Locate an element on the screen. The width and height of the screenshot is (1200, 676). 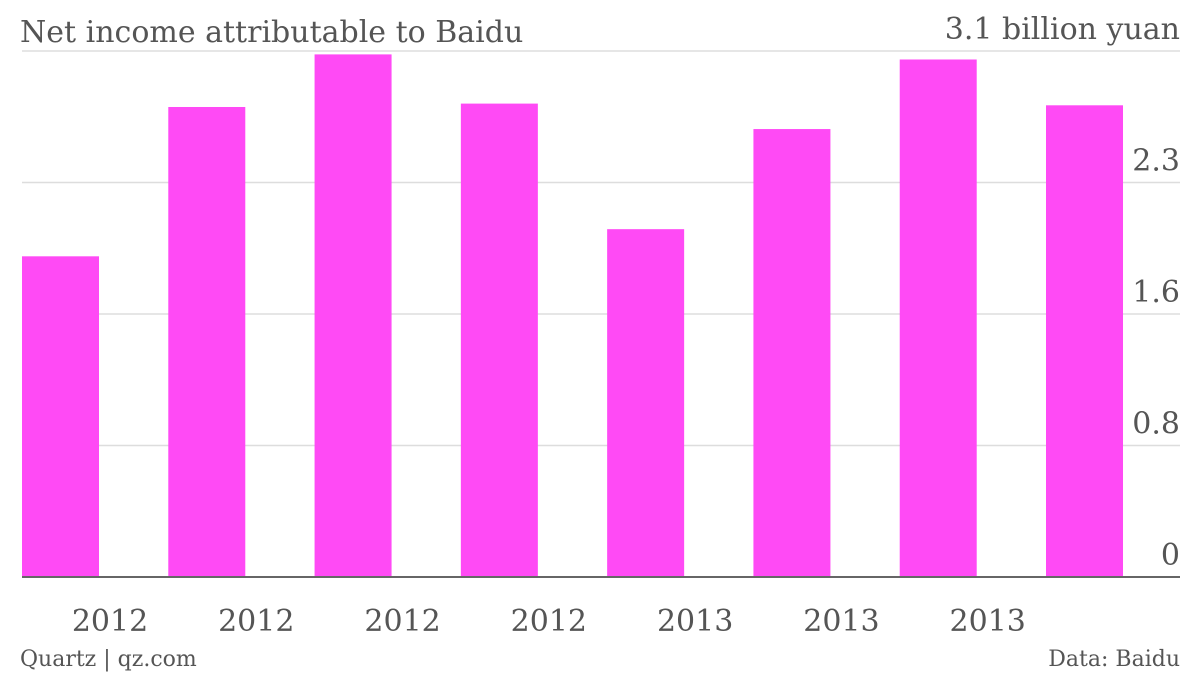
y-tick-label: 0 is located at coordinates (1170, 555).